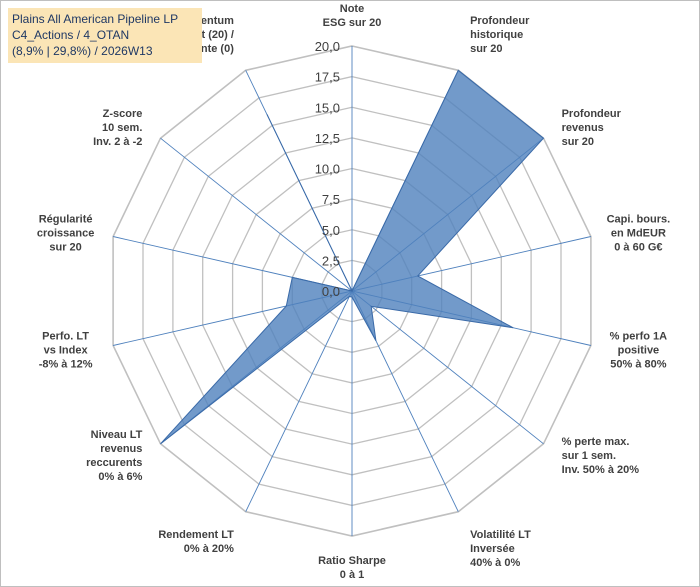 This screenshot has height=587, width=700. Describe the element at coordinates (596, 442) in the screenshot. I see `axis-label-line: % perte max.` at that location.